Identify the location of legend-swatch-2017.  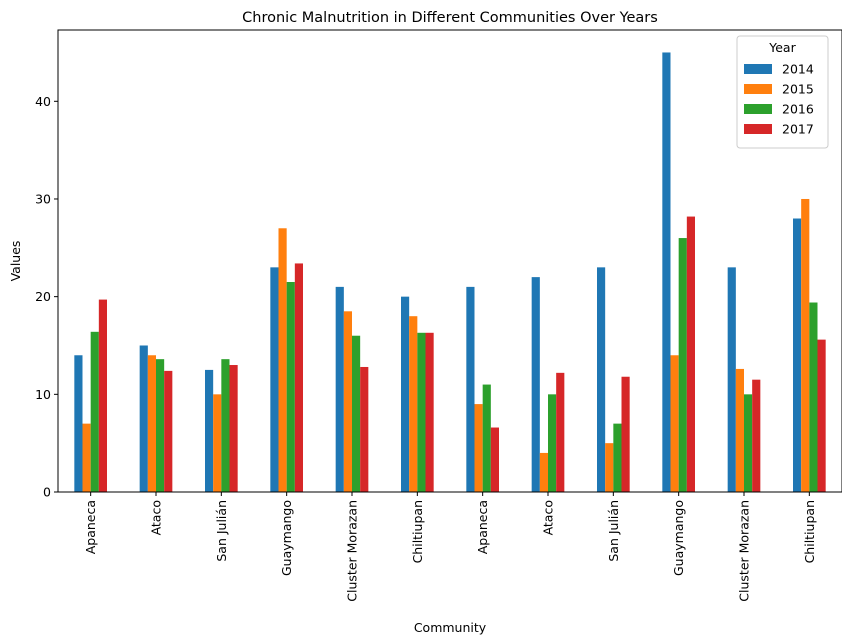
(758, 129).